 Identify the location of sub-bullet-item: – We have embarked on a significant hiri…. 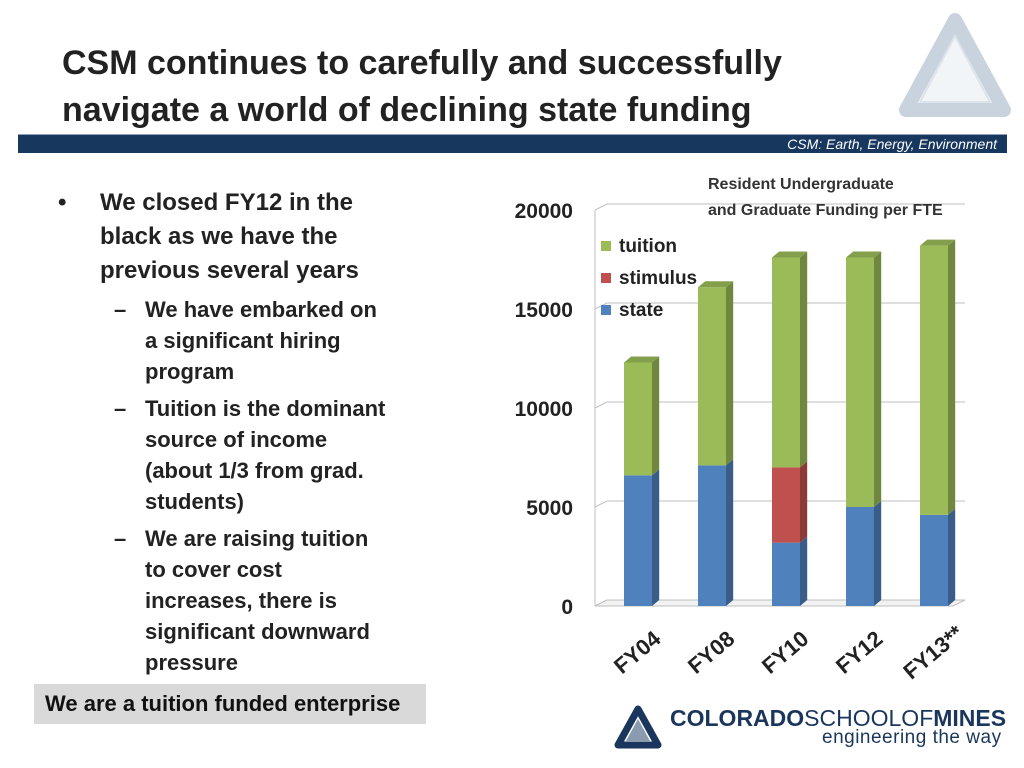
(248, 340).